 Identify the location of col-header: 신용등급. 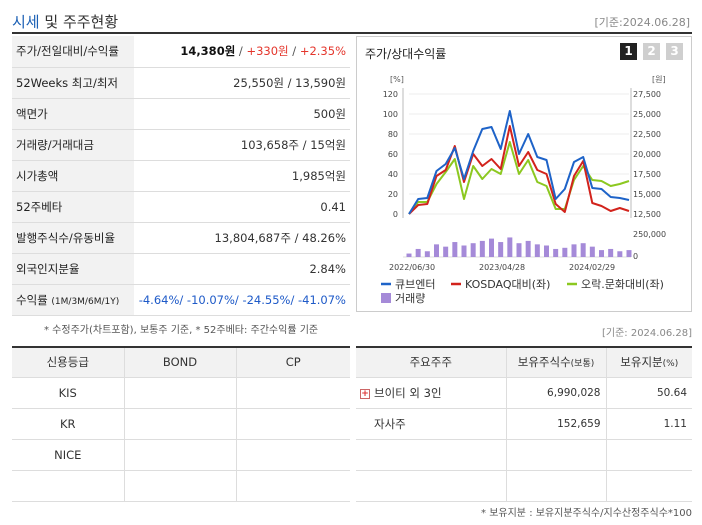
(68, 362).